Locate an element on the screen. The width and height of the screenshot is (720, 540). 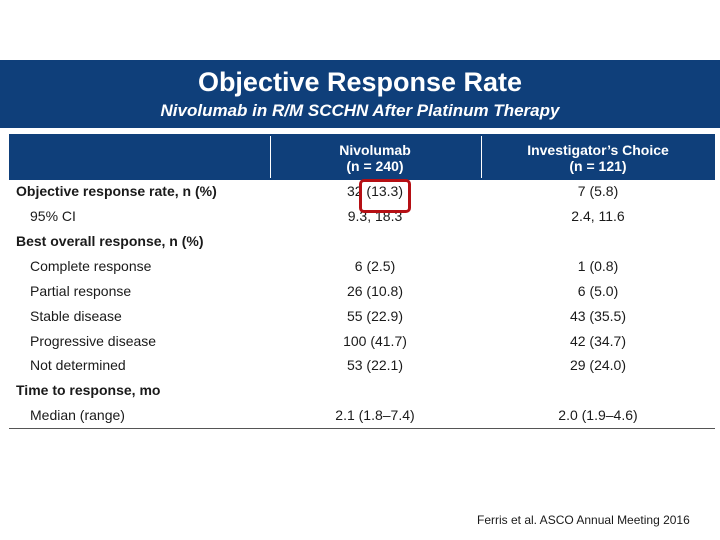
row-label: Progressive disease is located at coordinates (93, 341).